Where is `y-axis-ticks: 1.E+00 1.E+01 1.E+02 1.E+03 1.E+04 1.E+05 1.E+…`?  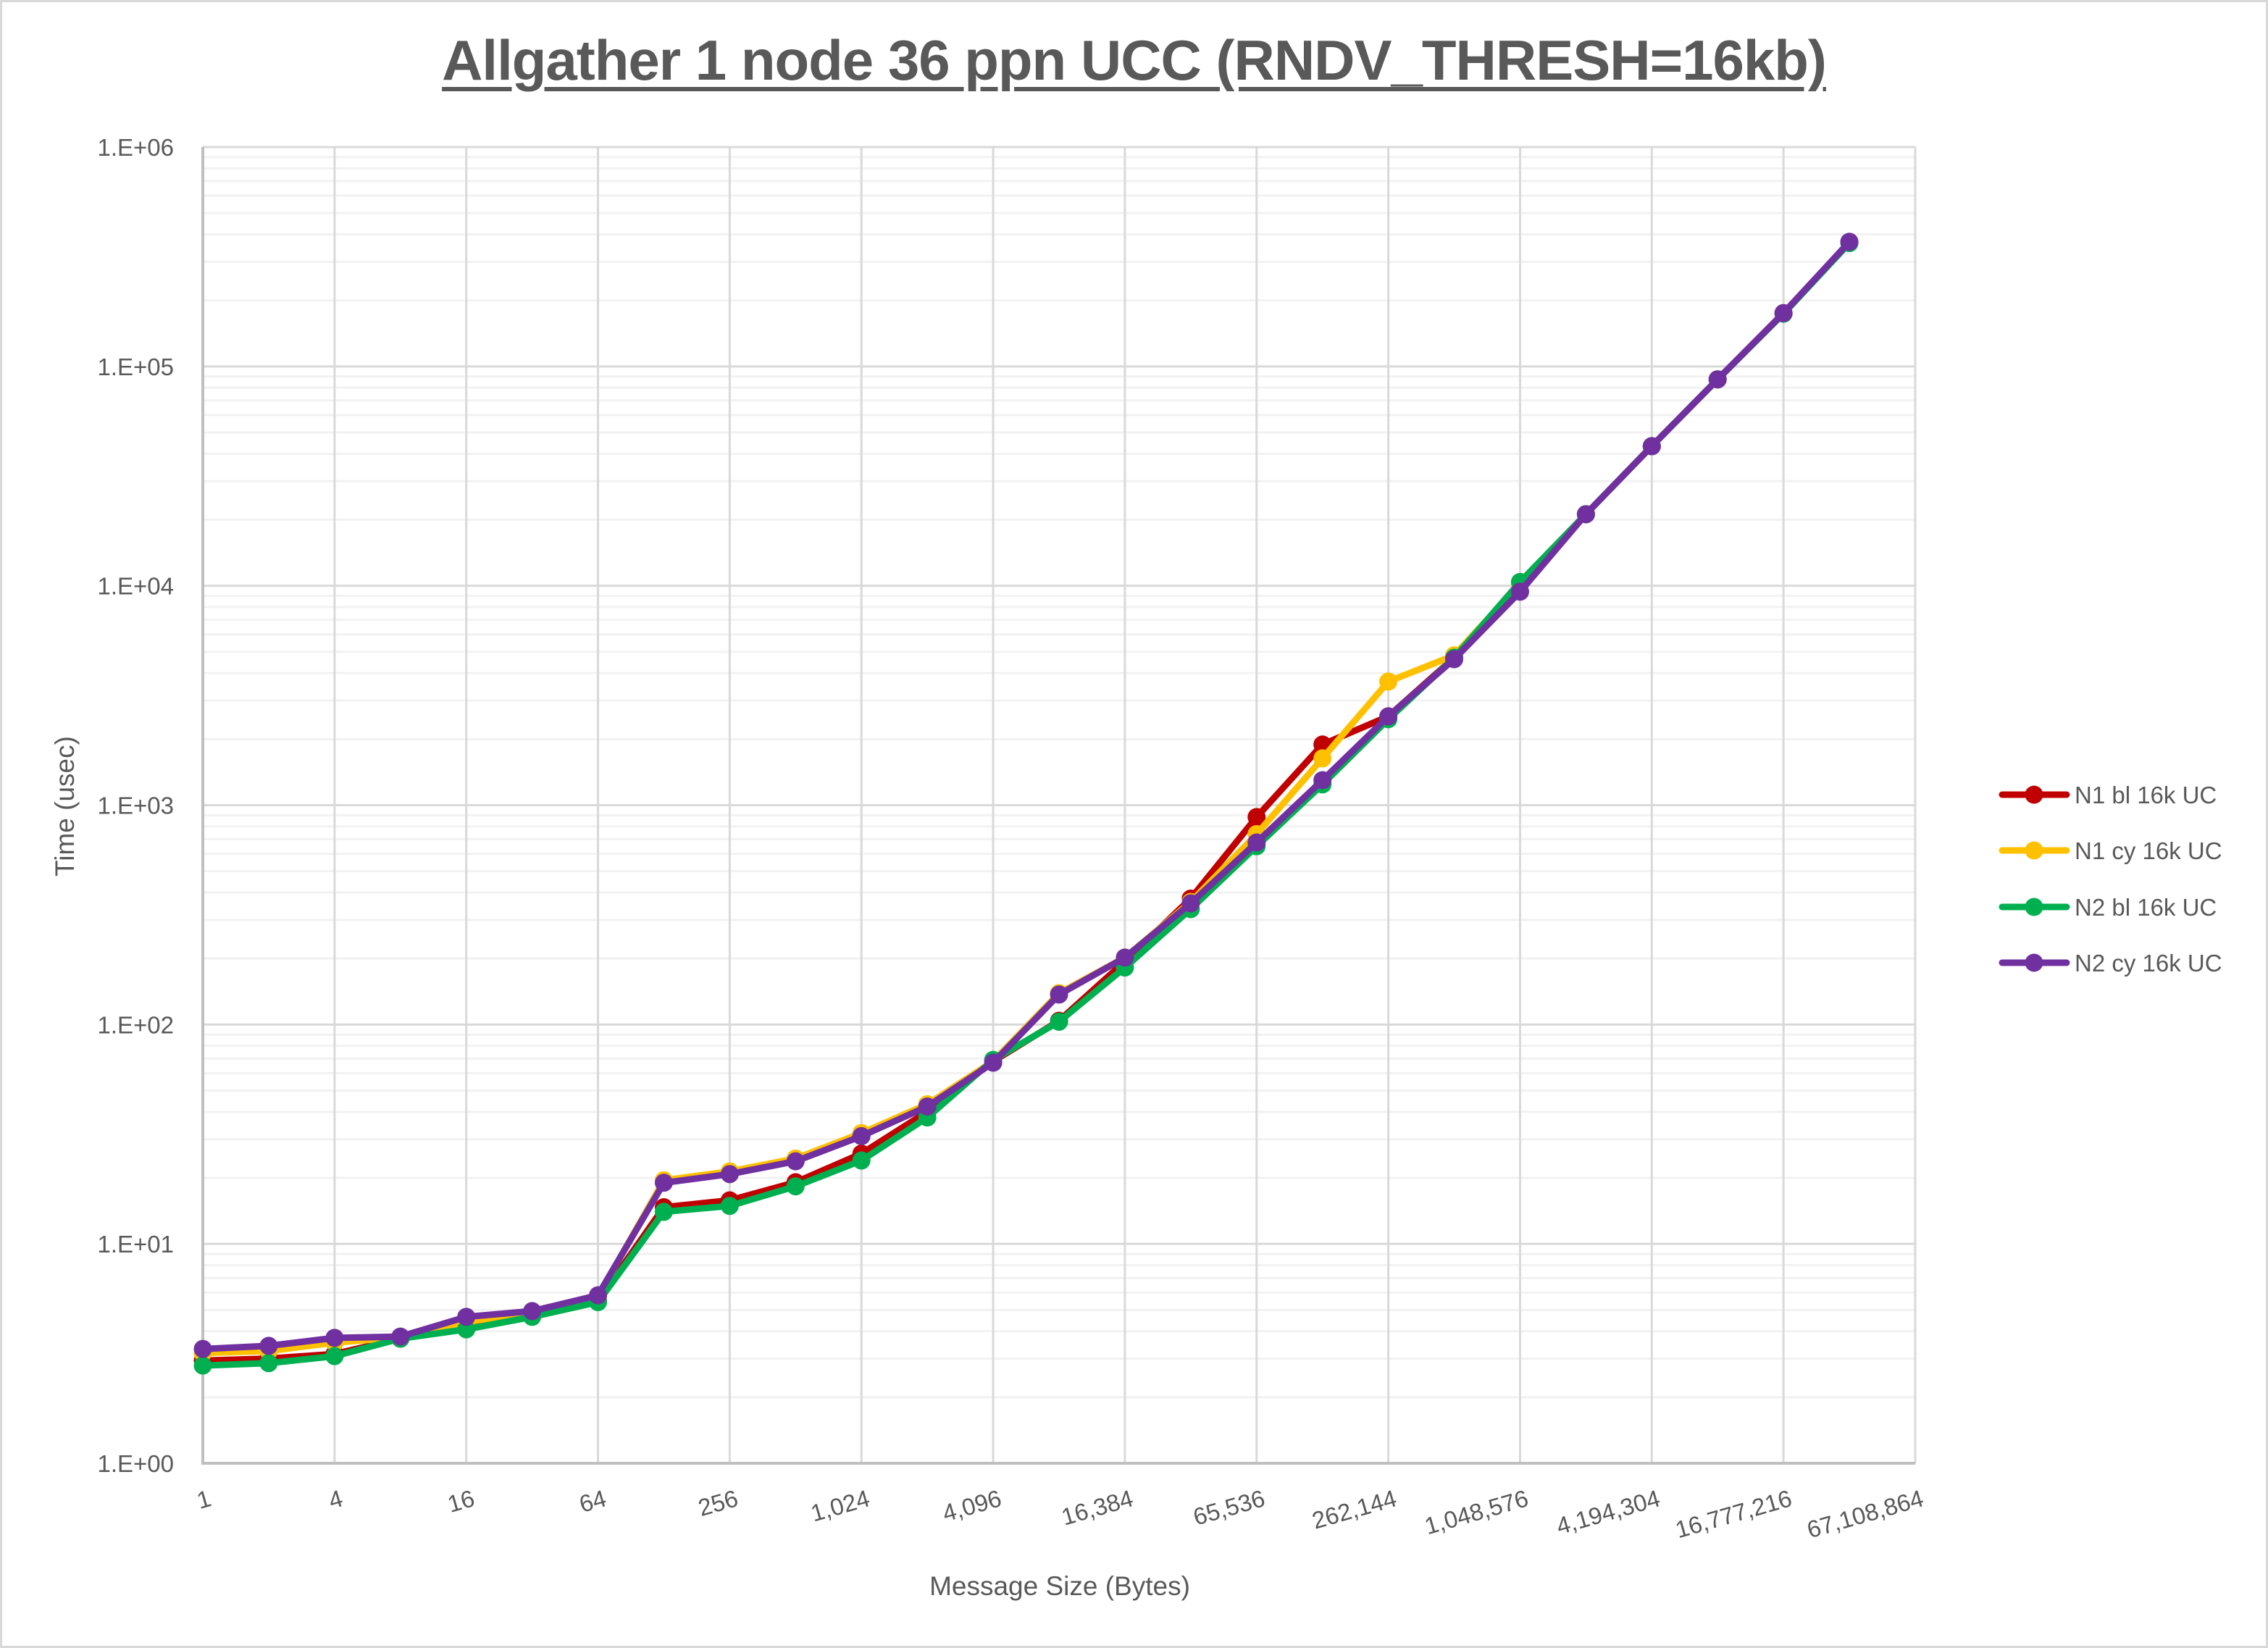
y-axis-ticks: 1.E+00 1.E+01 1.E+02 1.E+03 1.E+04 1.E+05 1.E+… is located at coordinates (136, 805).